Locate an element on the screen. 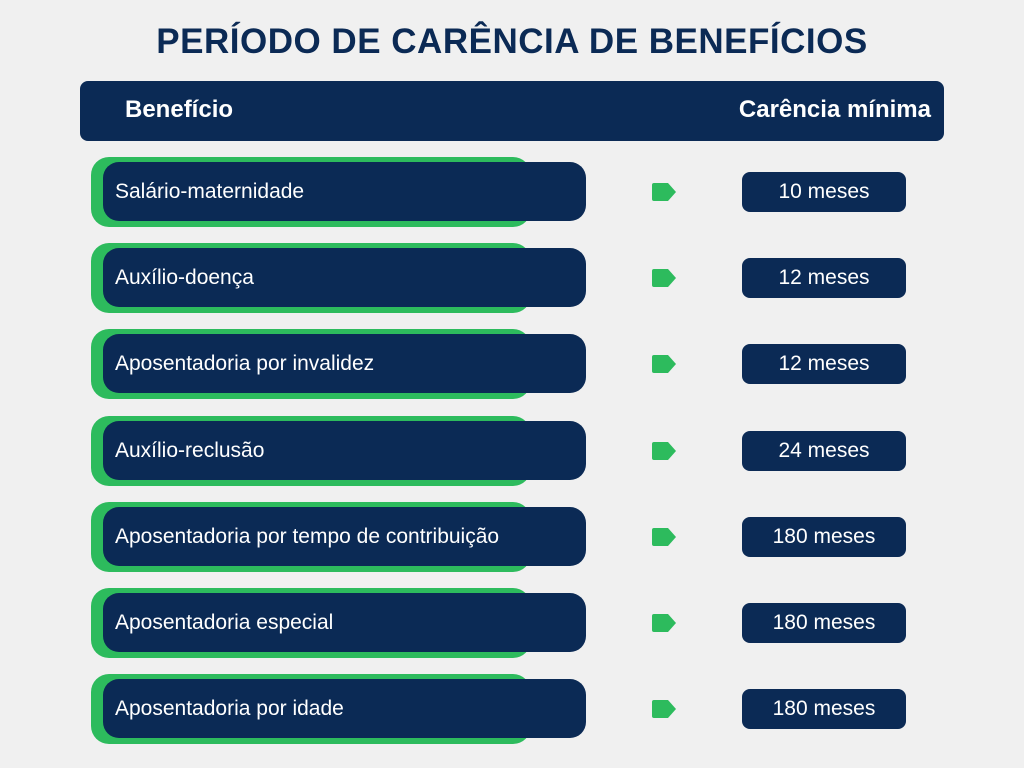 The image size is (1024, 768). benefit-row: Salário-maternidade 10 meses is located at coordinates (512, 192).